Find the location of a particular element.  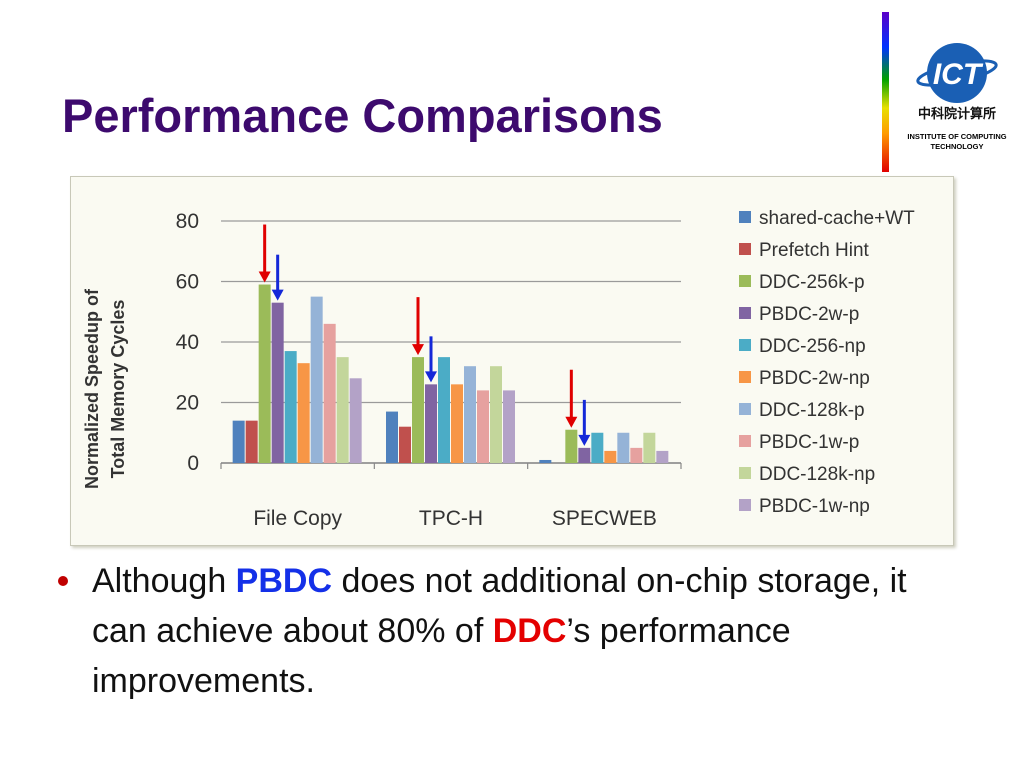

legend-label: Prefetch Hint is located at coordinates (814, 250).